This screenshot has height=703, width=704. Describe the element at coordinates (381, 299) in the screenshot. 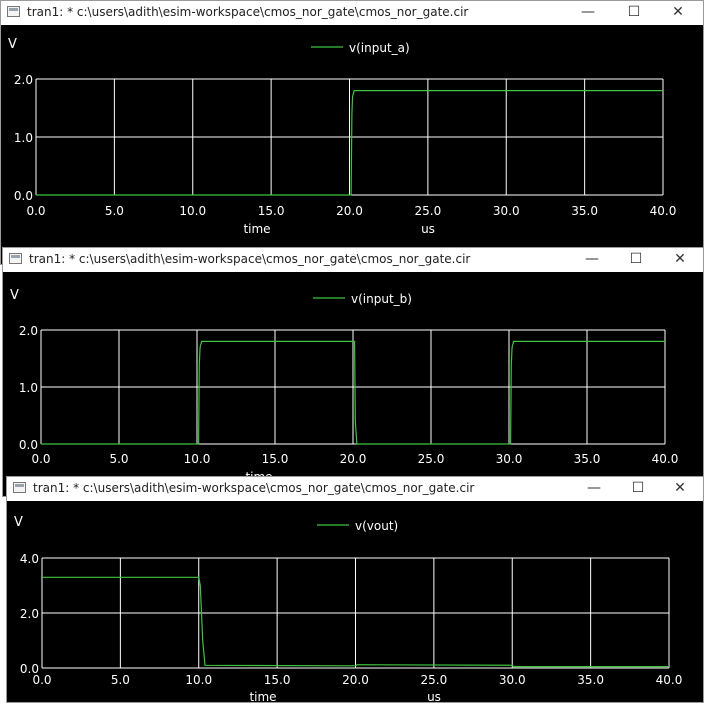

I see `legend-entry: v(input_b)` at that location.